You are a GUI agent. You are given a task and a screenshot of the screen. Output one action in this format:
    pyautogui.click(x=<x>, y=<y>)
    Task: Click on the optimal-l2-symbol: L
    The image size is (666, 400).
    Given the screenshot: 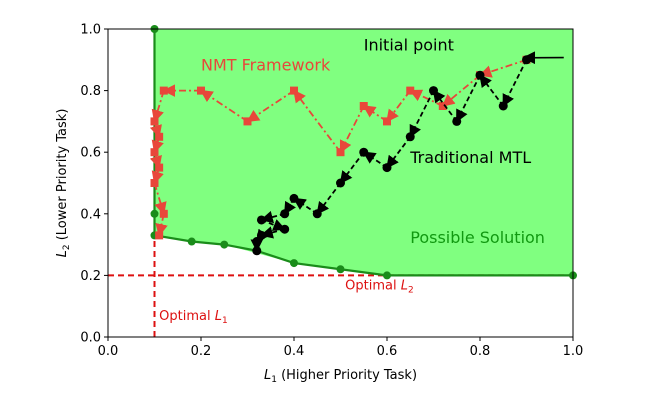 What is the action you would take?
    pyautogui.click(x=404, y=285)
    